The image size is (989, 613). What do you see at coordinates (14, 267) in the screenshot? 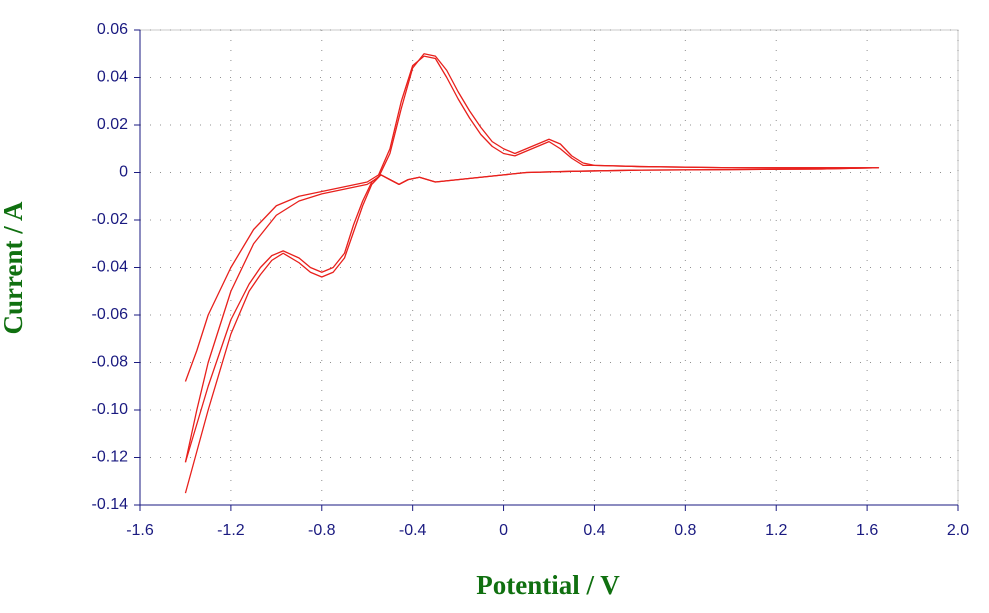
I see `y-axis-label: Current / A` at bounding box center [14, 267].